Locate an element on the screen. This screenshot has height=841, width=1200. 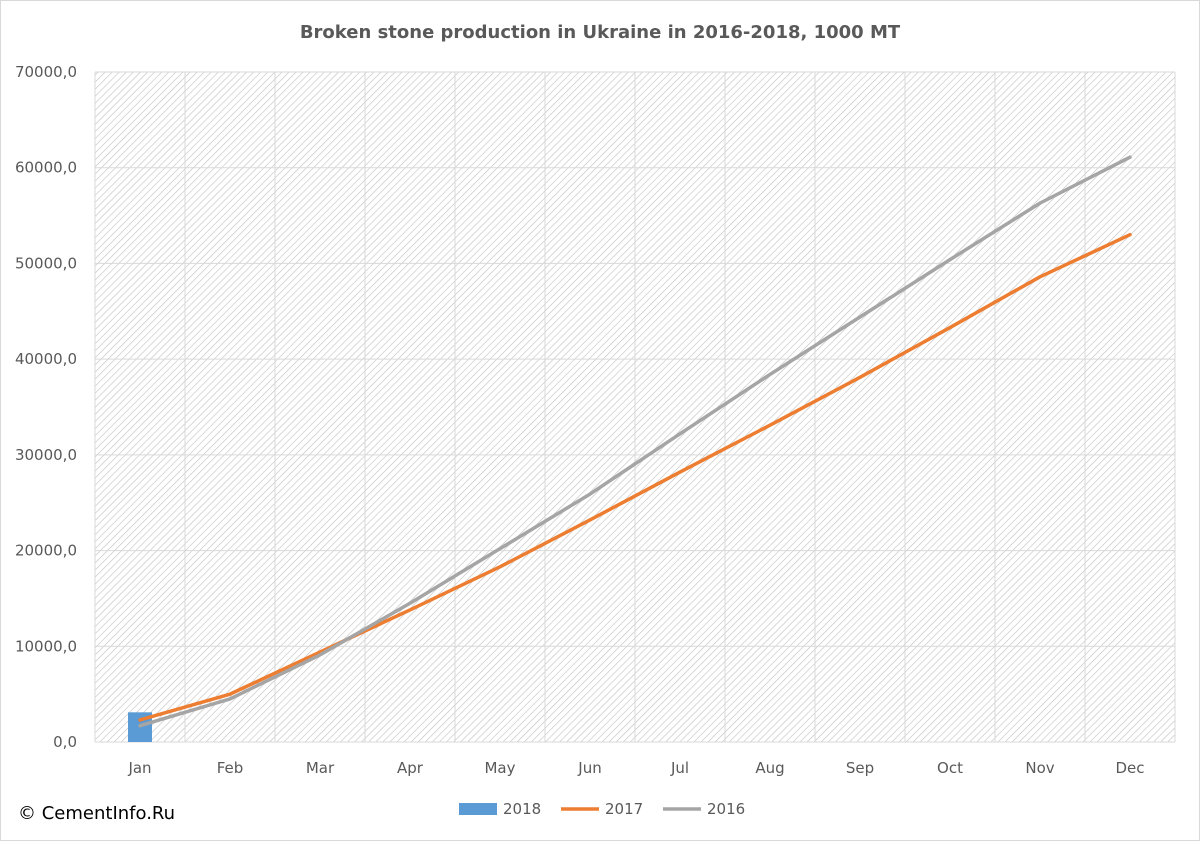
y-tick-label: 60000,0 is located at coordinates (46, 168).